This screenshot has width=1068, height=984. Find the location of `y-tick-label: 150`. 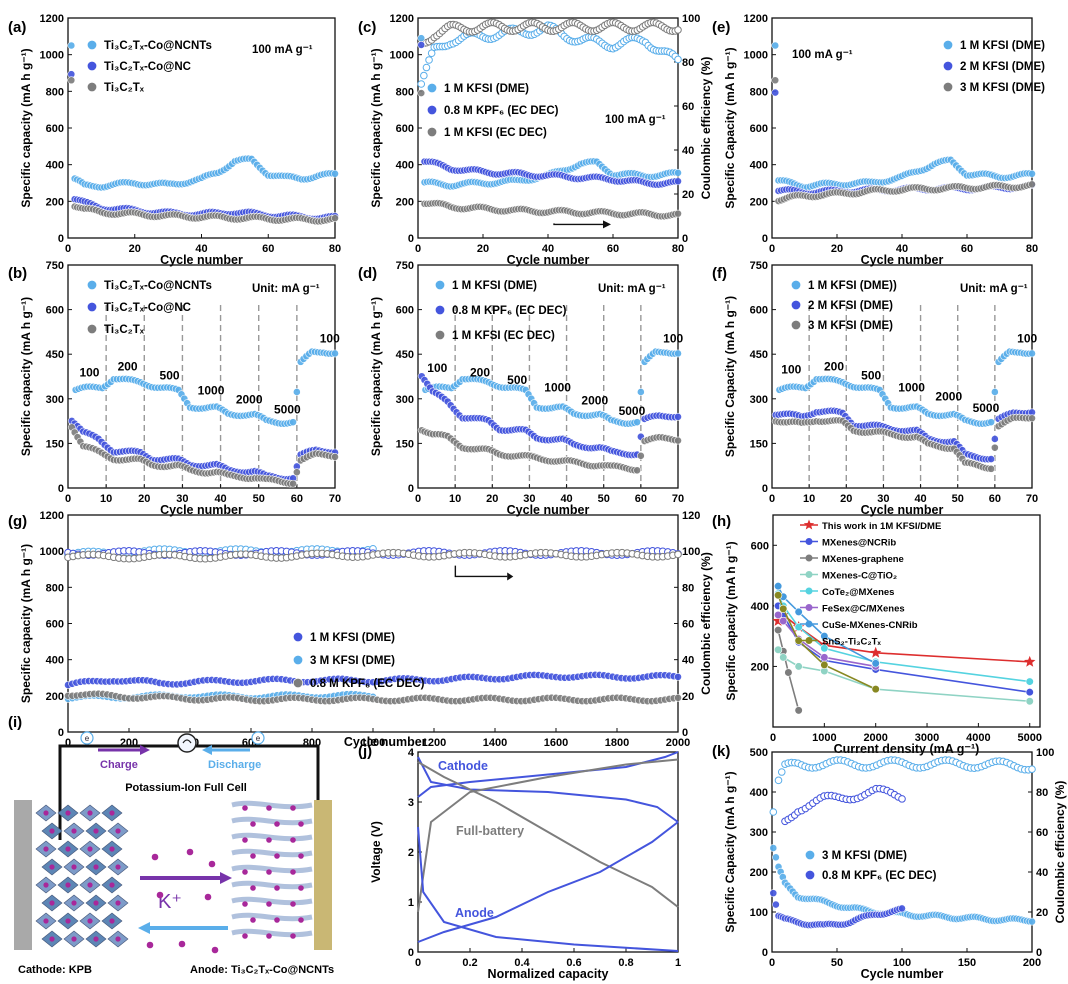

y-tick-label: 150 is located at coordinates (759, 444).